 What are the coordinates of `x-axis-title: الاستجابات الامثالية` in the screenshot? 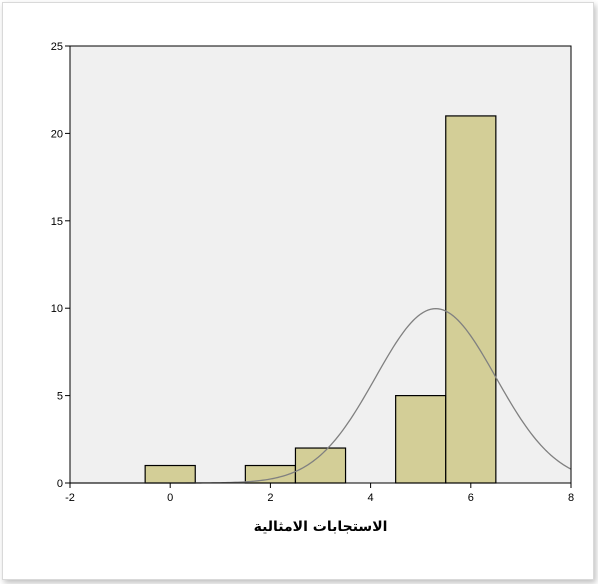 It's located at (321, 527).